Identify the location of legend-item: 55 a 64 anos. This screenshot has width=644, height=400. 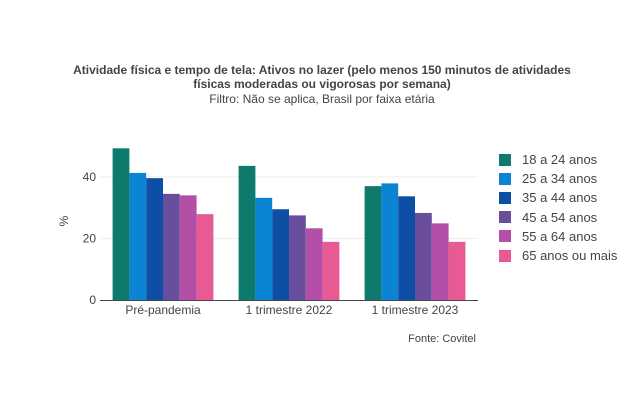
(558, 236).